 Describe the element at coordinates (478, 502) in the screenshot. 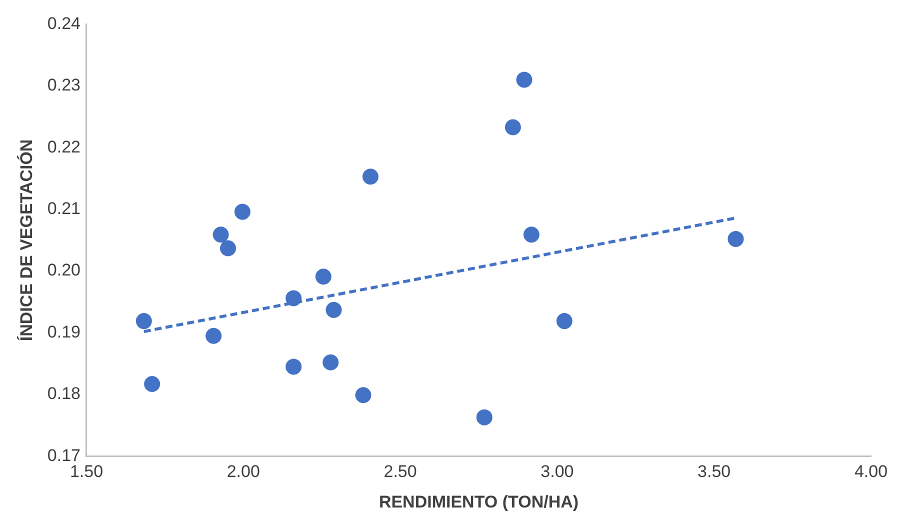

I see `x-axis-title: RENDIMIENTO (TON/HA)` at that location.